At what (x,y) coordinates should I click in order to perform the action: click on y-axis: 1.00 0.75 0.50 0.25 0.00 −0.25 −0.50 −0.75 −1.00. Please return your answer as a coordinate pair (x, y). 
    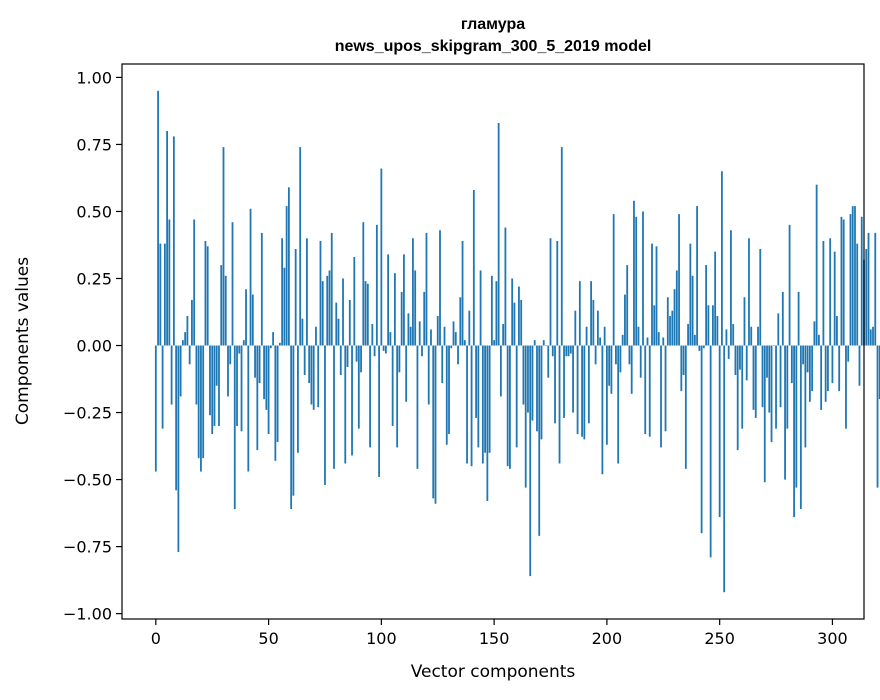
    Looking at the image, I should click on (92, 346).